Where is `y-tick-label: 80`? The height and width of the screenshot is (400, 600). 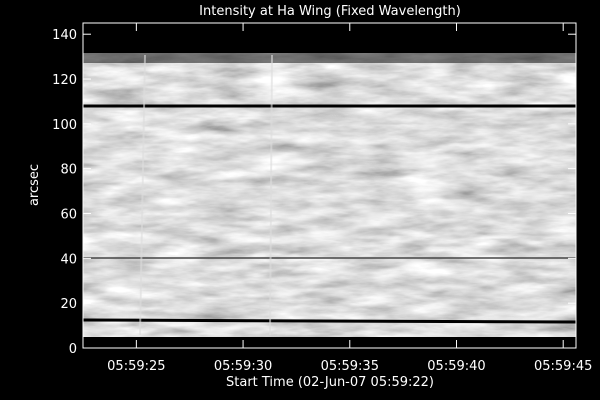
y-tick-label: 80 is located at coordinates (68, 170).